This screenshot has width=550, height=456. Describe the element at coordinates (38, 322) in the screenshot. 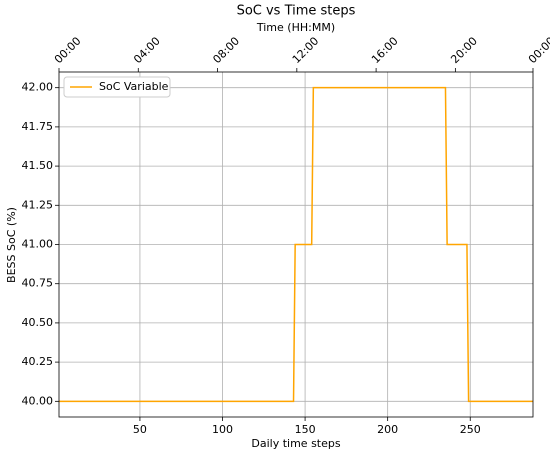

I see `y-tick-label: 40.50` at that location.